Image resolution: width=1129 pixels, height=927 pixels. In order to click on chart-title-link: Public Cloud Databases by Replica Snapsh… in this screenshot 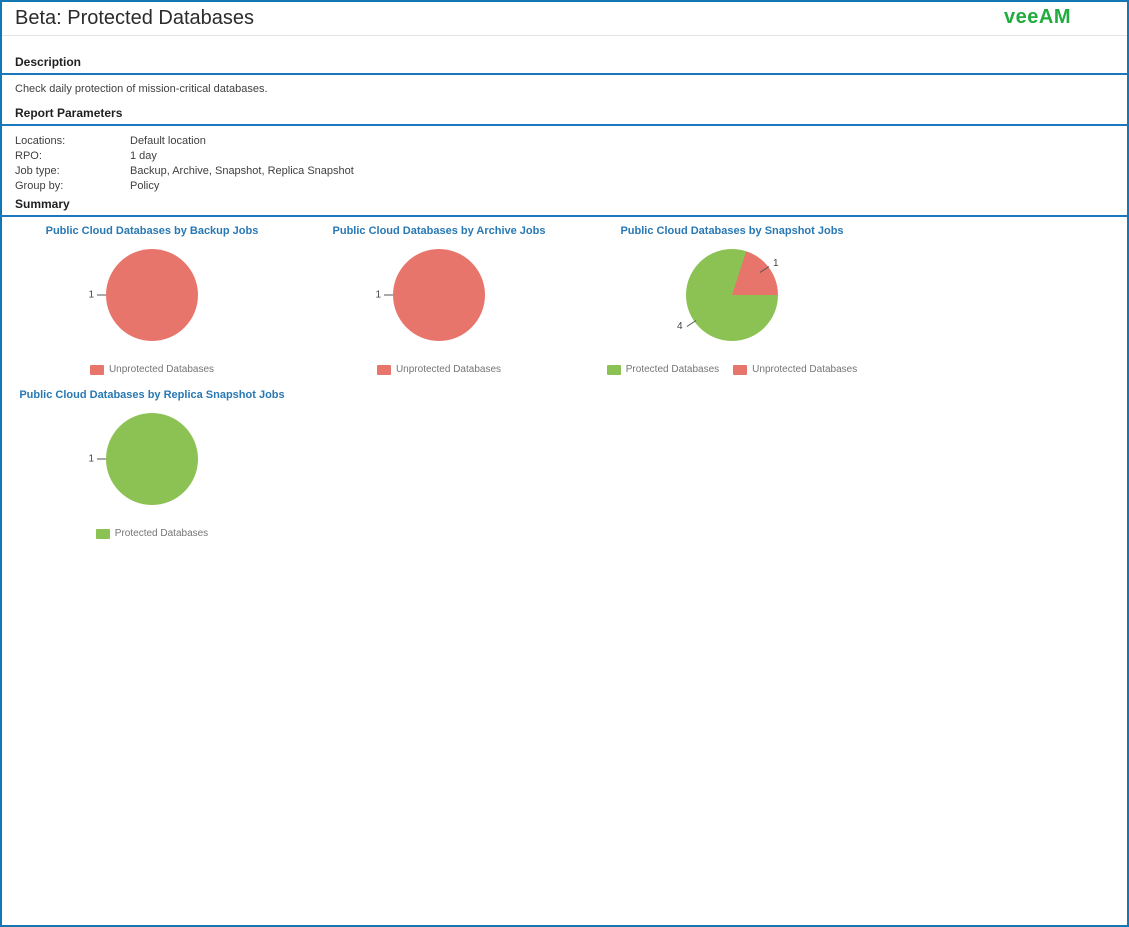, I will do `click(152, 395)`.